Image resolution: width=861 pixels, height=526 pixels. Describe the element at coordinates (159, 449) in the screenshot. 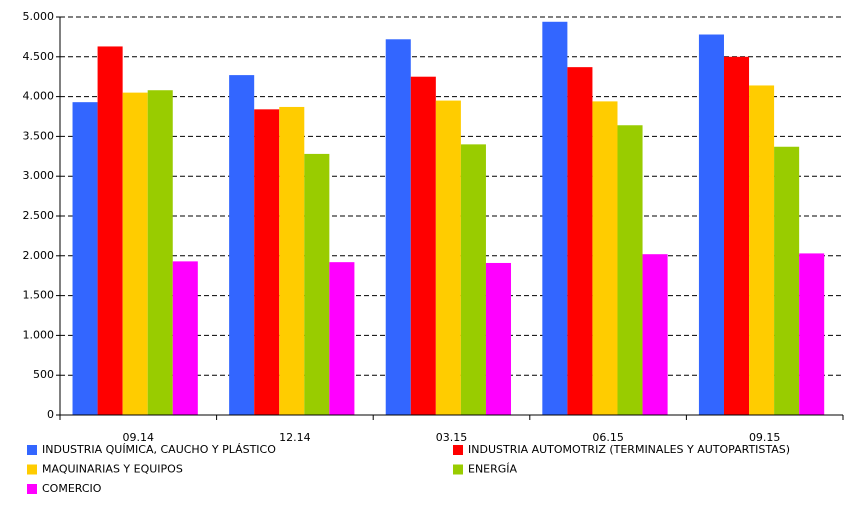

I see `legend-label: INDUSTRIA QUÍMICA, CAUCHO Y PLÁSTICO` at that location.